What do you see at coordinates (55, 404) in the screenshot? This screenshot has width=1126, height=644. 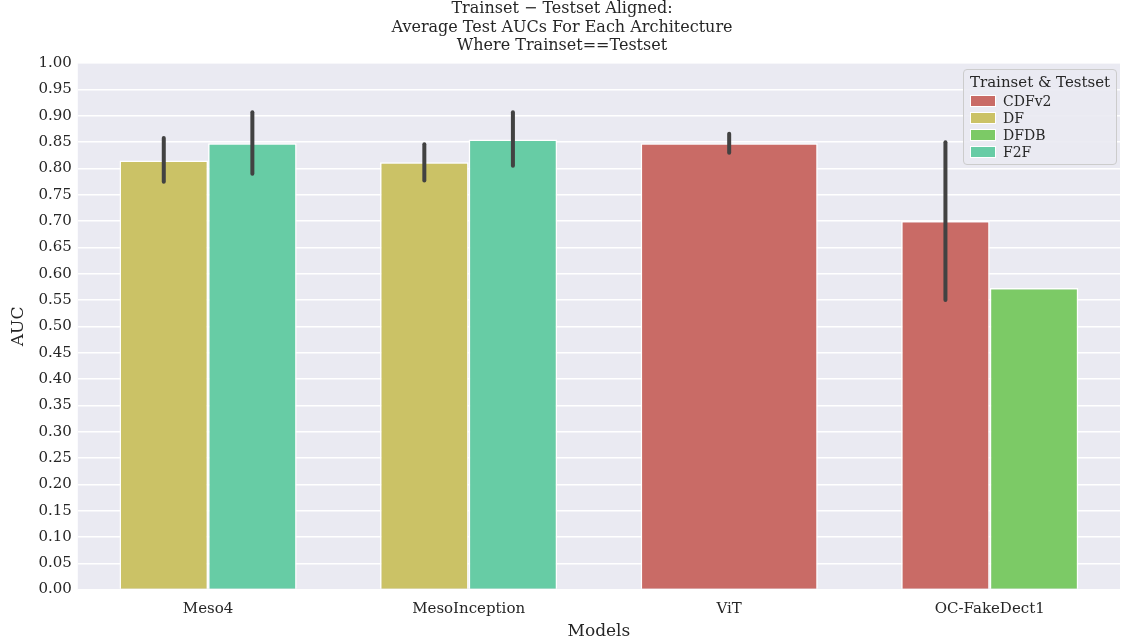 I see `y-tick-label: 0.35` at bounding box center [55, 404].